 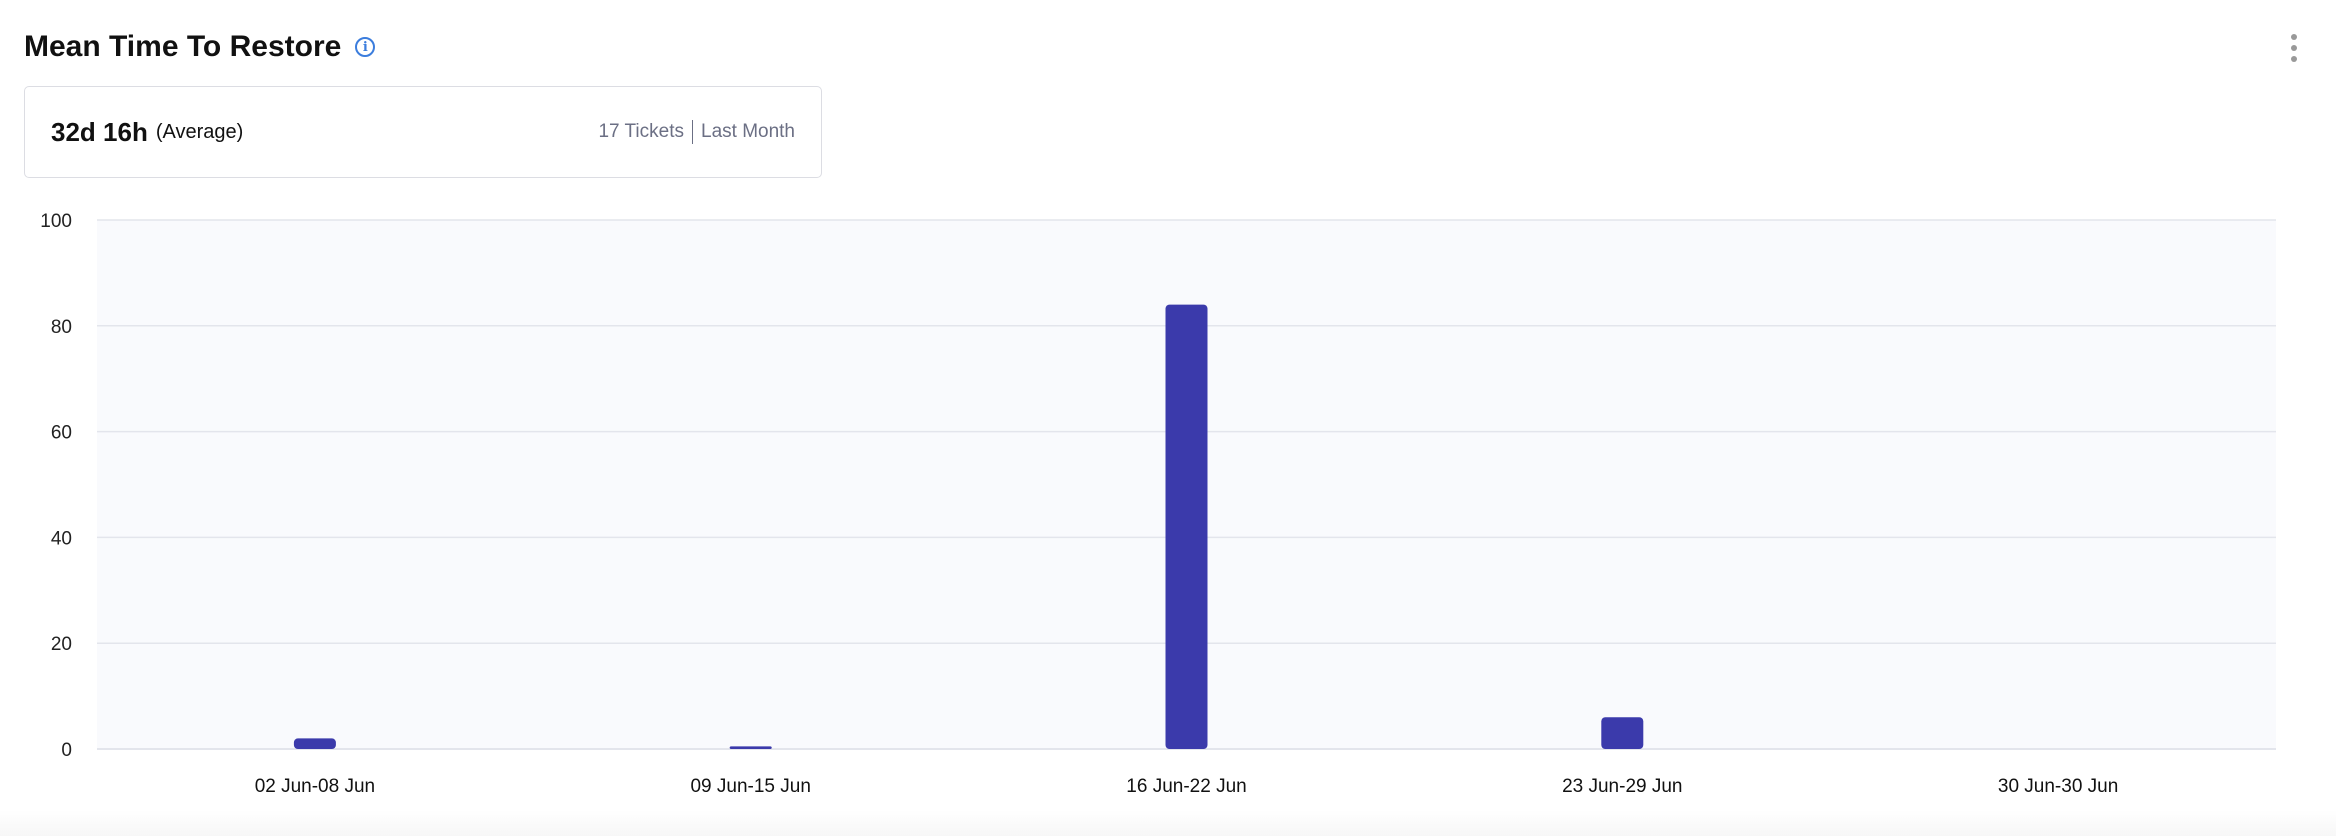 I want to click on period-label: Last Month, so click(x=748, y=132).